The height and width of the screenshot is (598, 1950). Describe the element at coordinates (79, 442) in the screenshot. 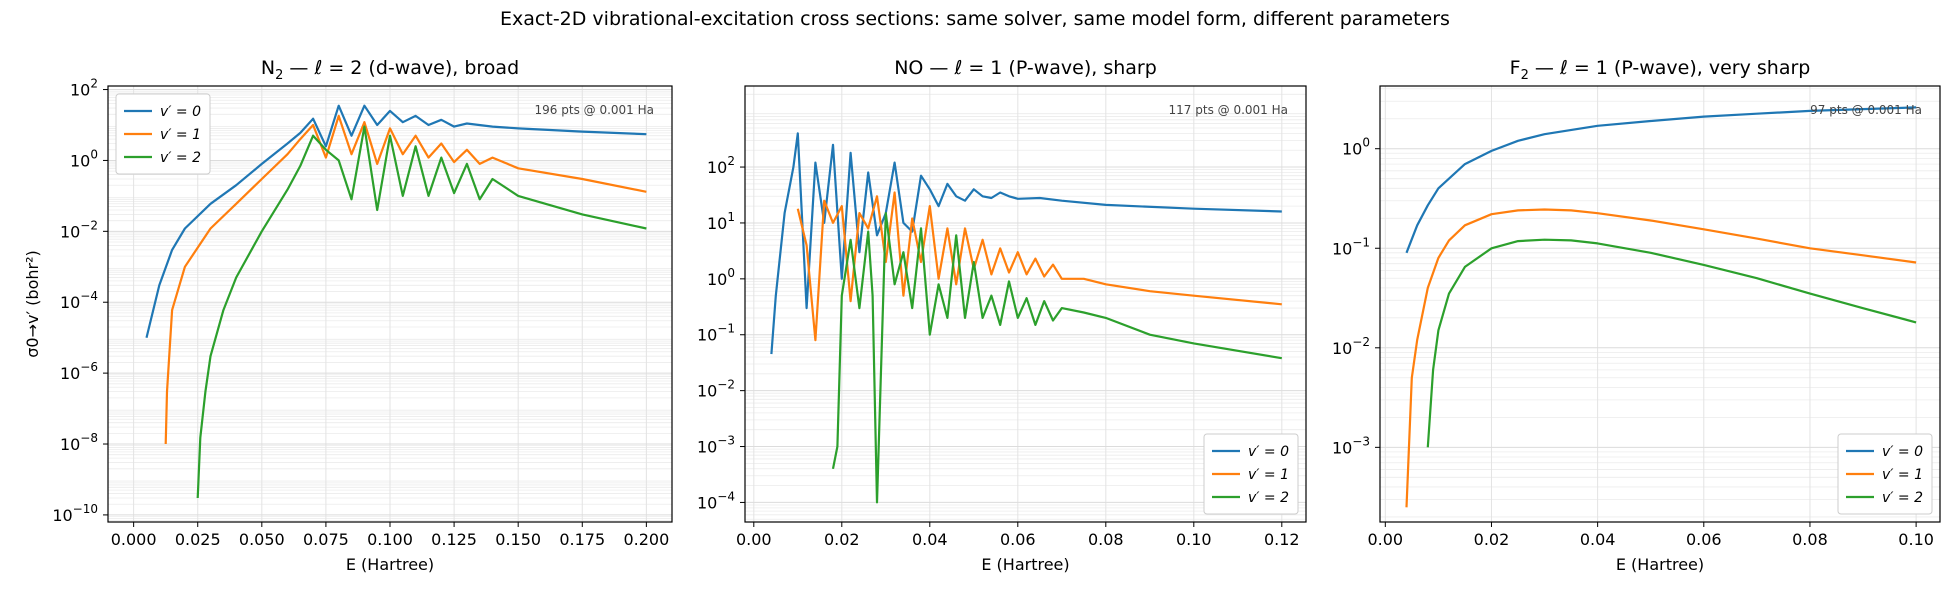

I see `y-tick-label: 10⁻⁸` at that location.